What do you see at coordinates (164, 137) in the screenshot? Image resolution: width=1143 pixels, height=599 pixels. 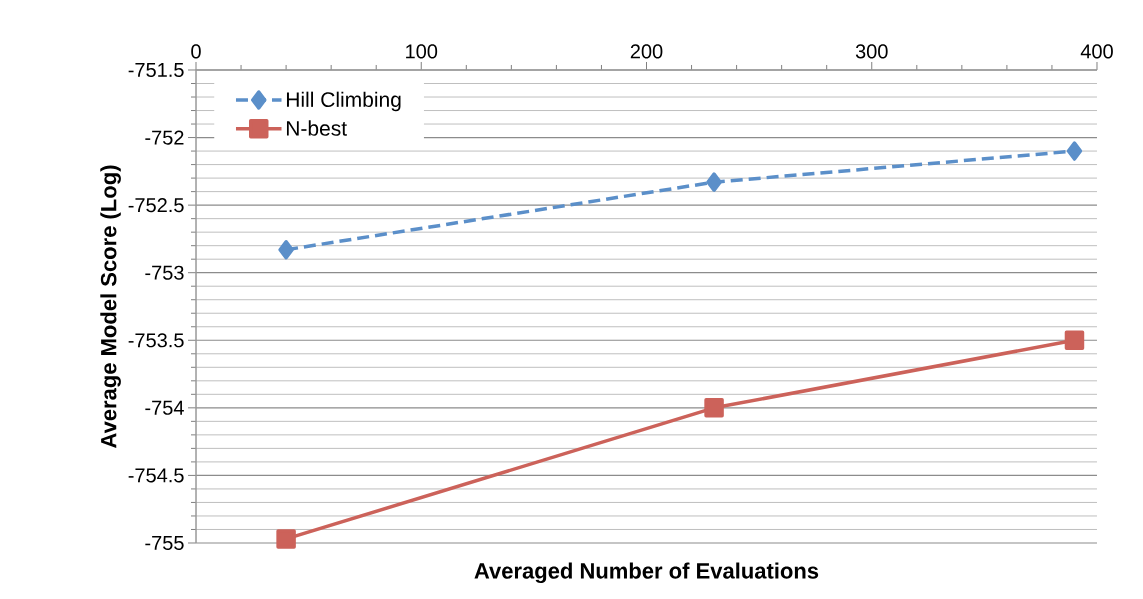 I see `y-tick-label: -752` at bounding box center [164, 137].